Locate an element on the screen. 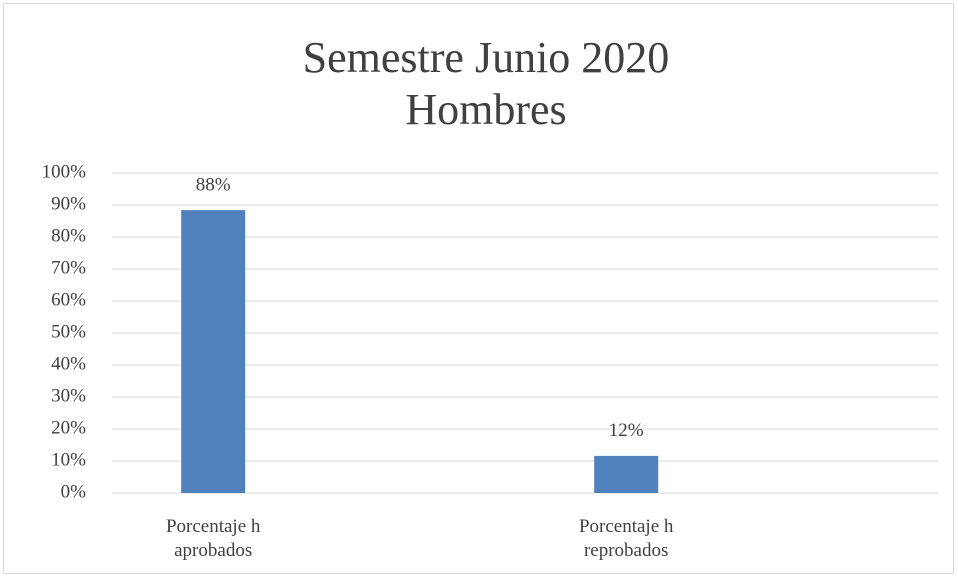 This screenshot has height=578, width=958. x-tick-label: Porcentaje h reprobados is located at coordinates (626, 538).